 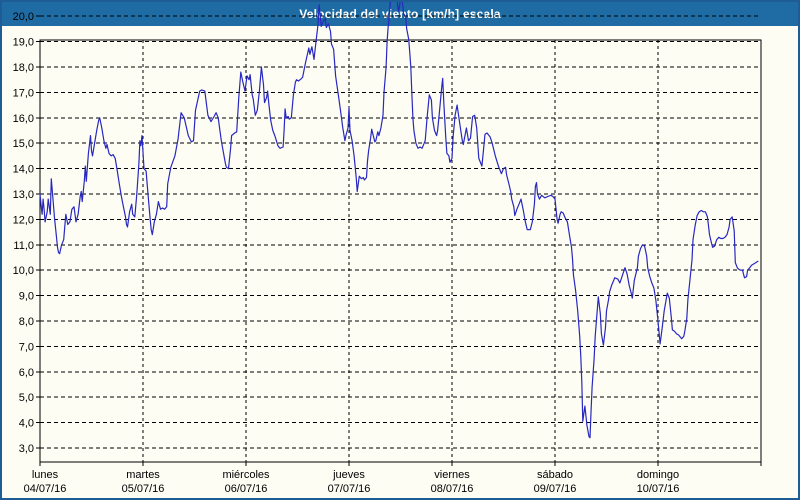 What do you see at coordinates (246, 489) in the screenshot?
I see `x-axis-date-label: 06/07/16` at bounding box center [246, 489].